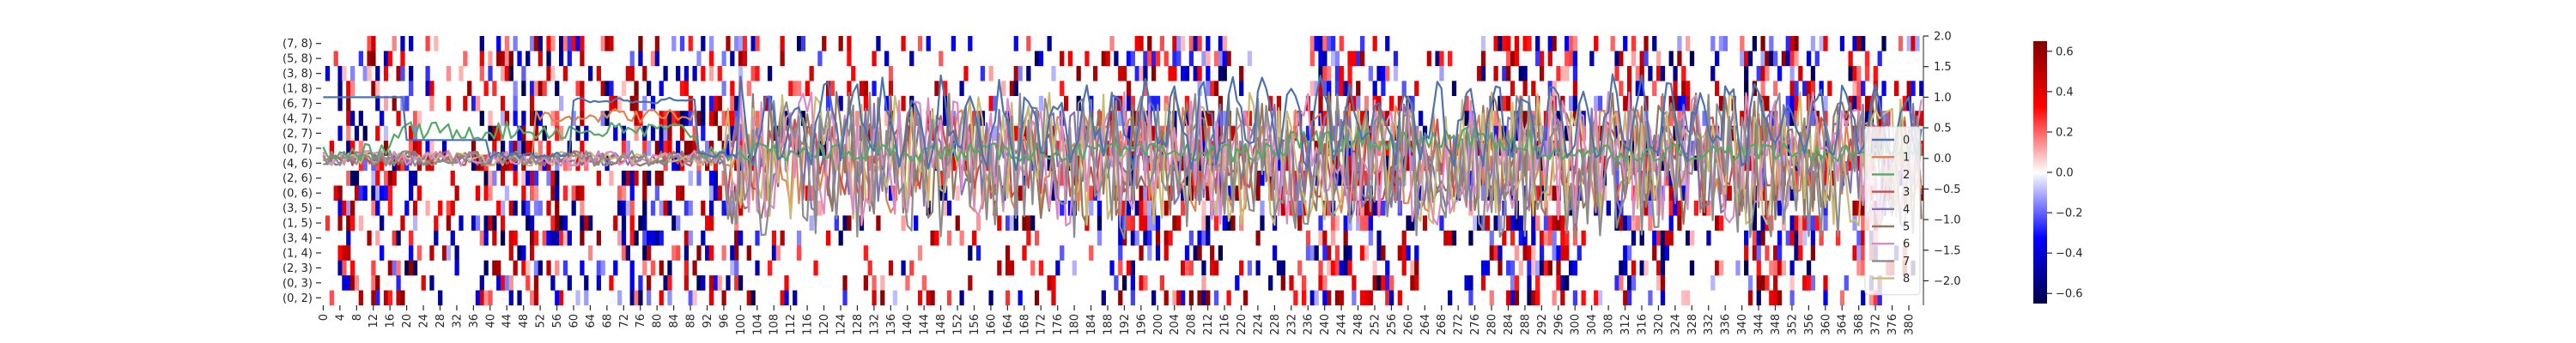 The height and width of the screenshot is (343, 2576). What do you see at coordinates (925, 325) in the screenshot?
I see `x-tick-label: 144` at bounding box center [925, 325].